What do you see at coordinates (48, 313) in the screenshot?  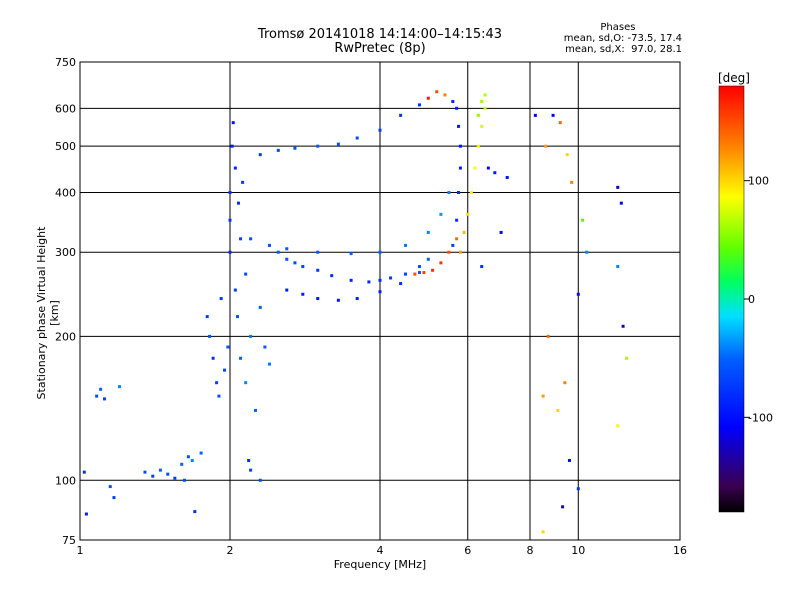 I see `y-axis-label: Stationary phase Virtual Height [km]` at bounding box center [48, 313].